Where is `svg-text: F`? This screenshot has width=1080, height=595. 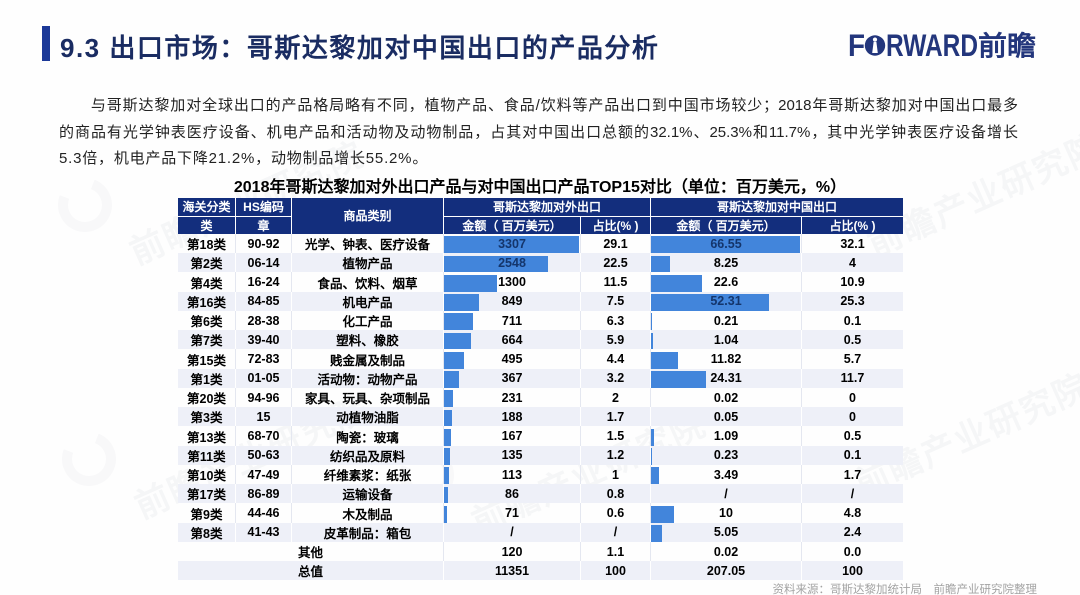 svg-text: F is located at coordinates (856, 45).